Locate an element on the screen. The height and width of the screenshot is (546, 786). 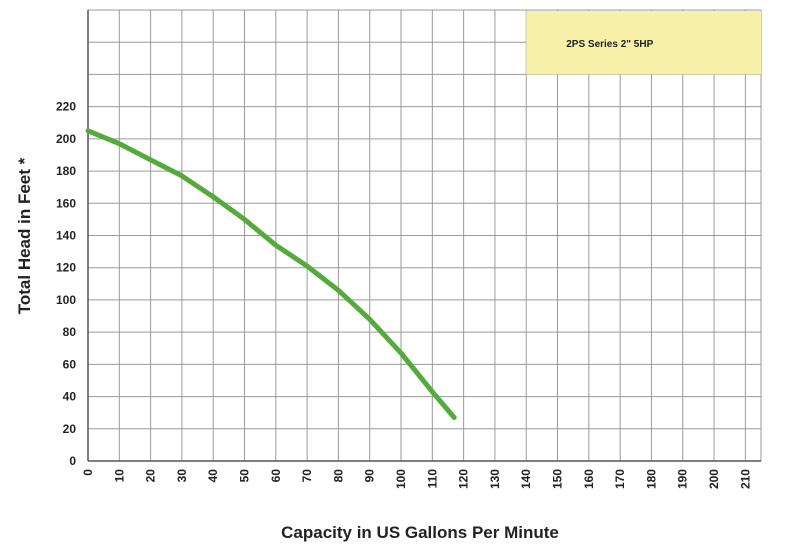
x-tick-label: 170 is located at coordinates (620, 479).